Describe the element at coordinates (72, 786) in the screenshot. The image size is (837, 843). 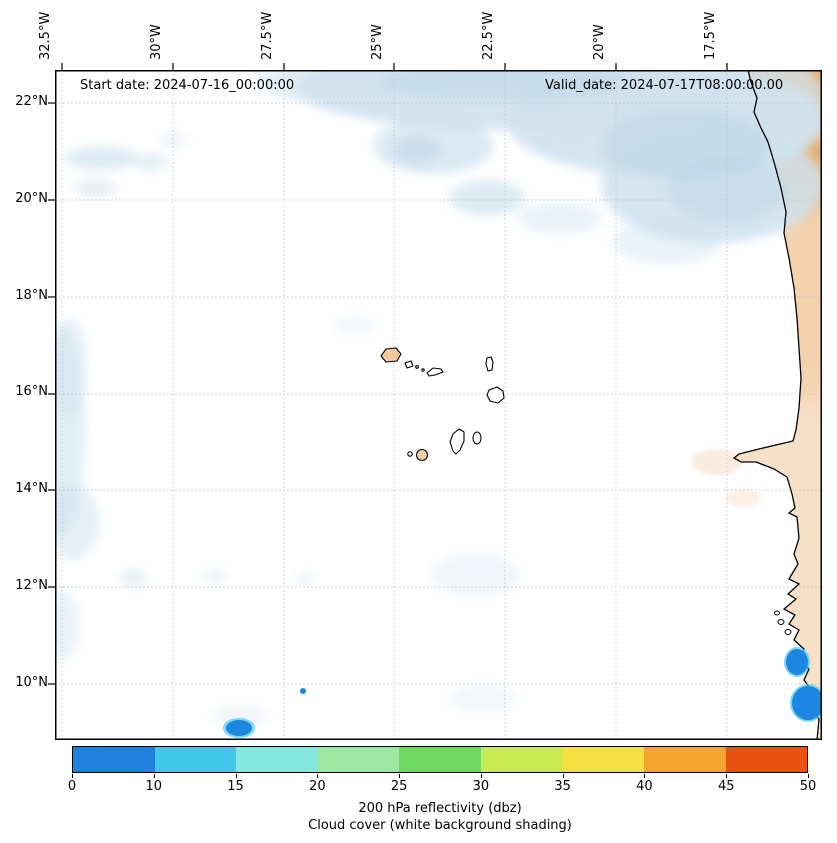
I see `colorbar-tick-label: 0` at that location.